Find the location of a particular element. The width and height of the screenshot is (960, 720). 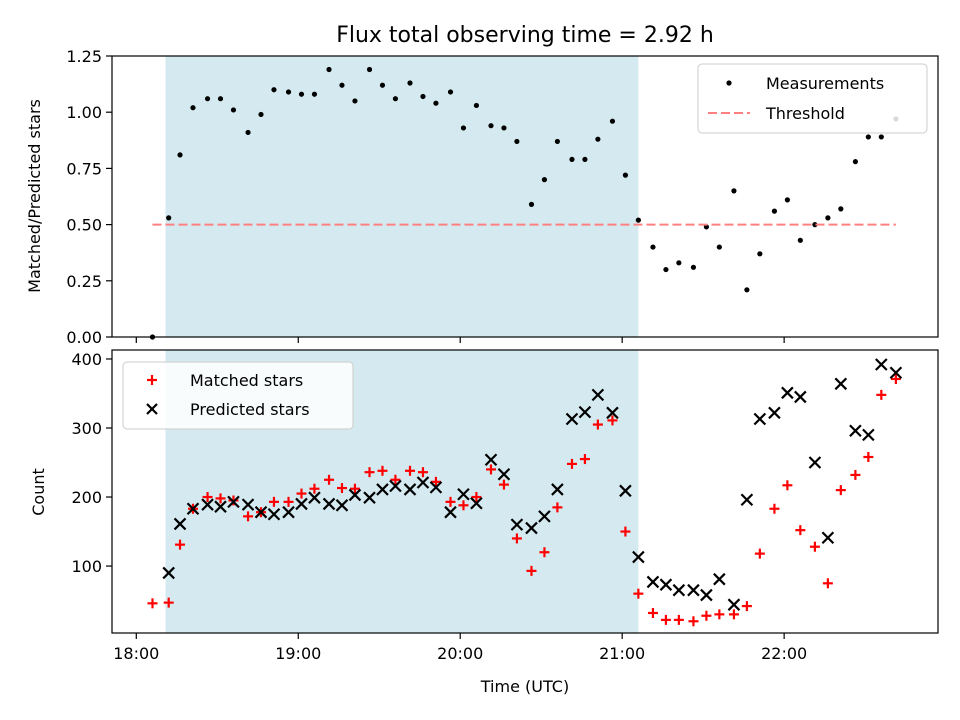

legend-label-measurements: Measurements is located at coordinates (825, 83).